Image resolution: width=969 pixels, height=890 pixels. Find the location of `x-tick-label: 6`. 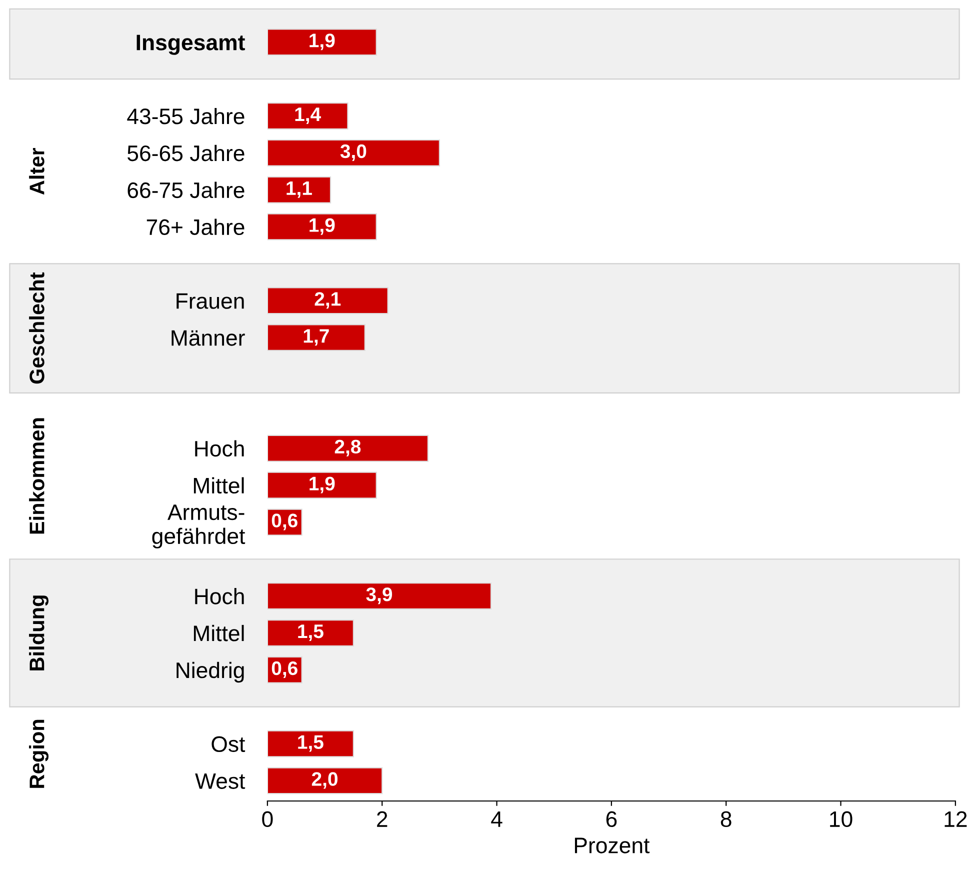

x-tick-label: 6 is located at coordinates (611, 819).